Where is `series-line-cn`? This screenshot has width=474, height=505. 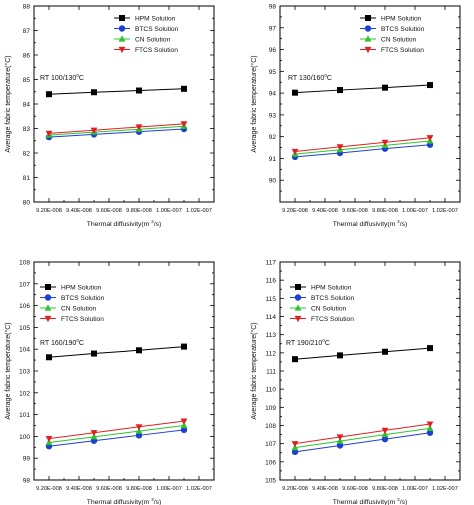
series-line-cn is located at coordinates (362, 147).